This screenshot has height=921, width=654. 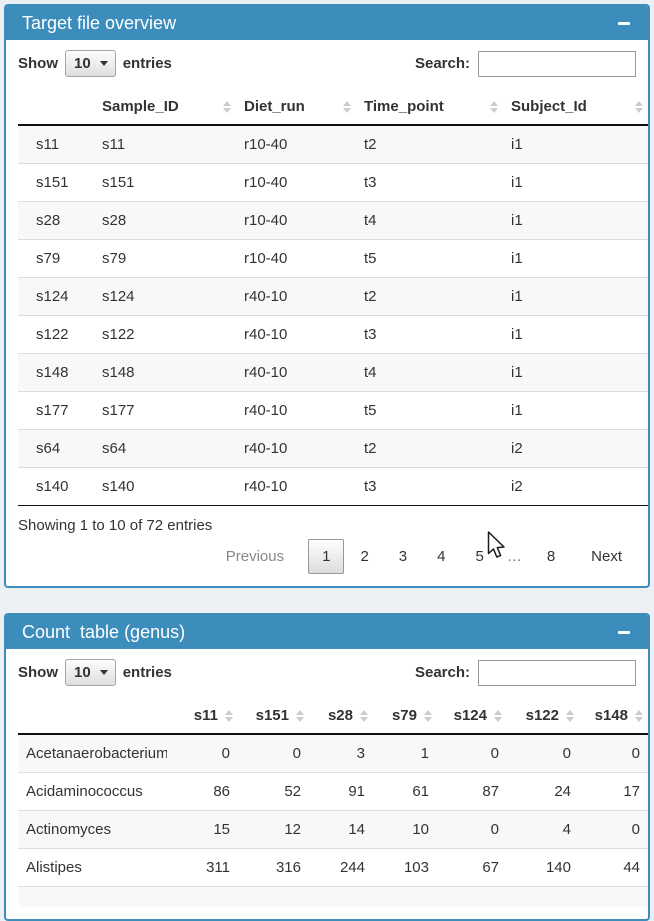 What do you see at coordinates (266, 144) in the screenshot?
I see `table-cell: r10-40` at bounding box center [266, 144].